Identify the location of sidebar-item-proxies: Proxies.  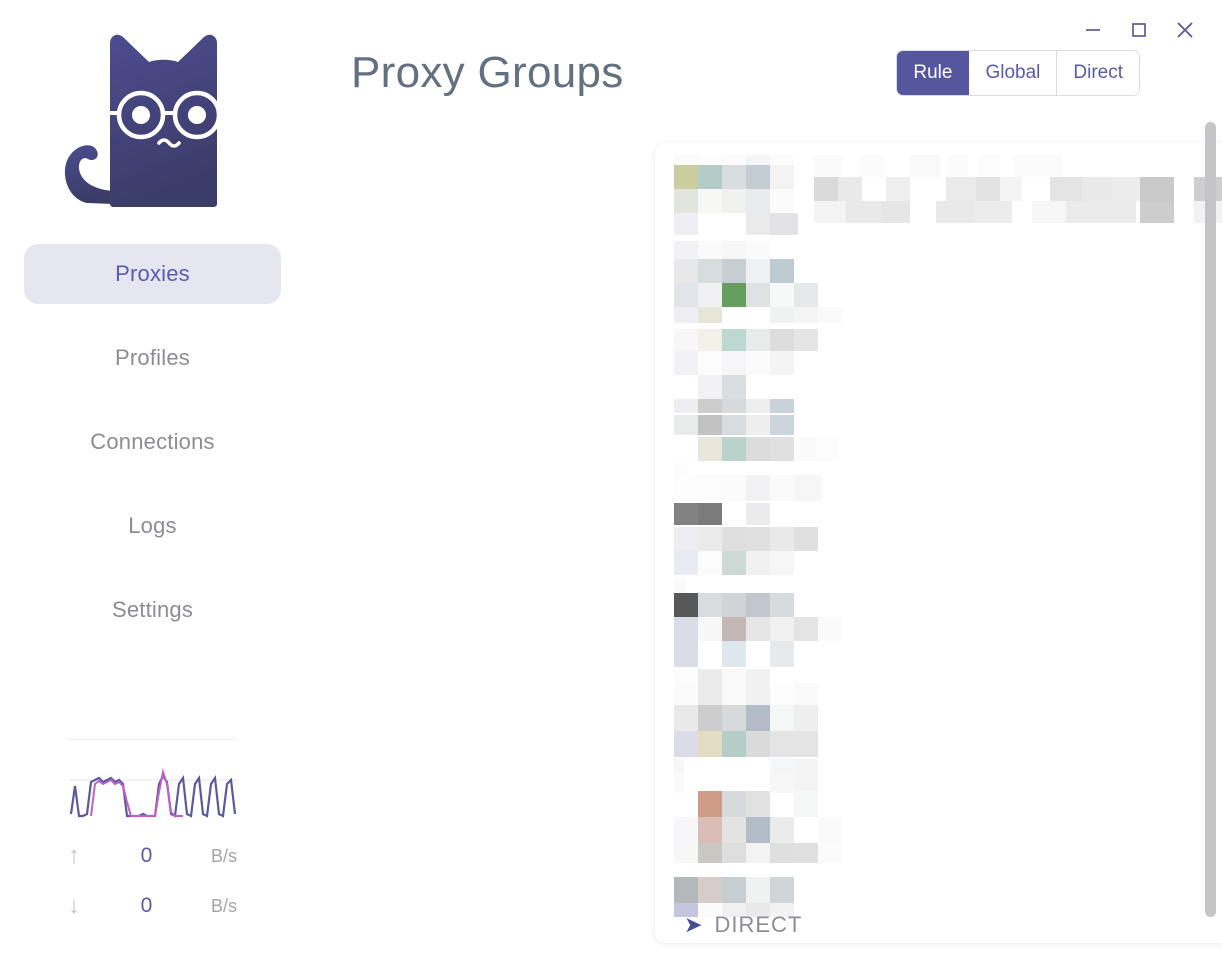
(152, 274).